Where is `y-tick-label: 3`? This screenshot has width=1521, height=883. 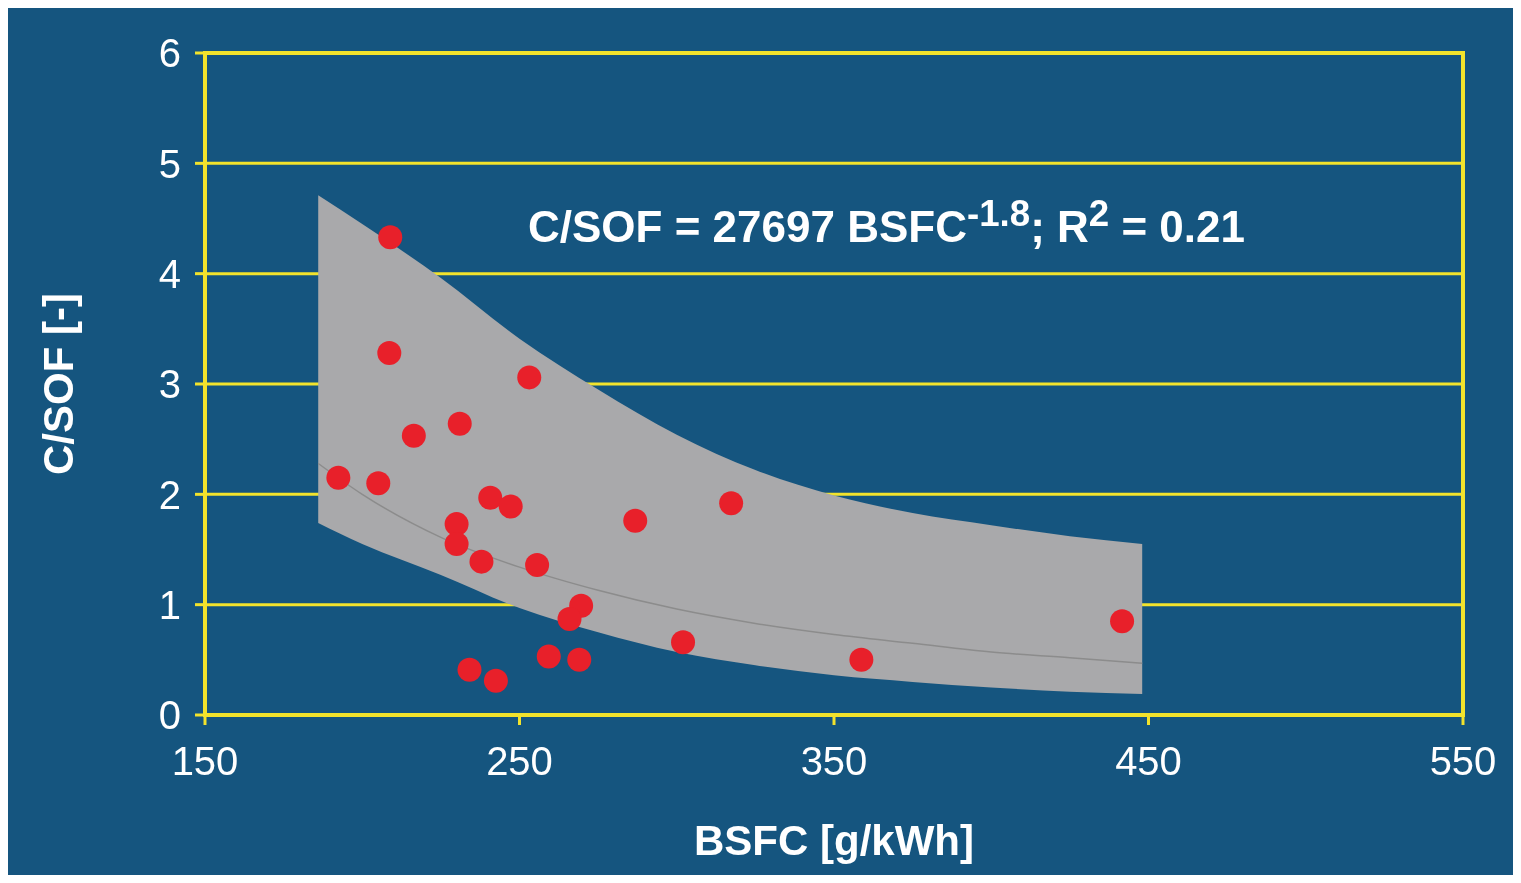 y-tick-label: 3 is located at coordinates (169, 384).